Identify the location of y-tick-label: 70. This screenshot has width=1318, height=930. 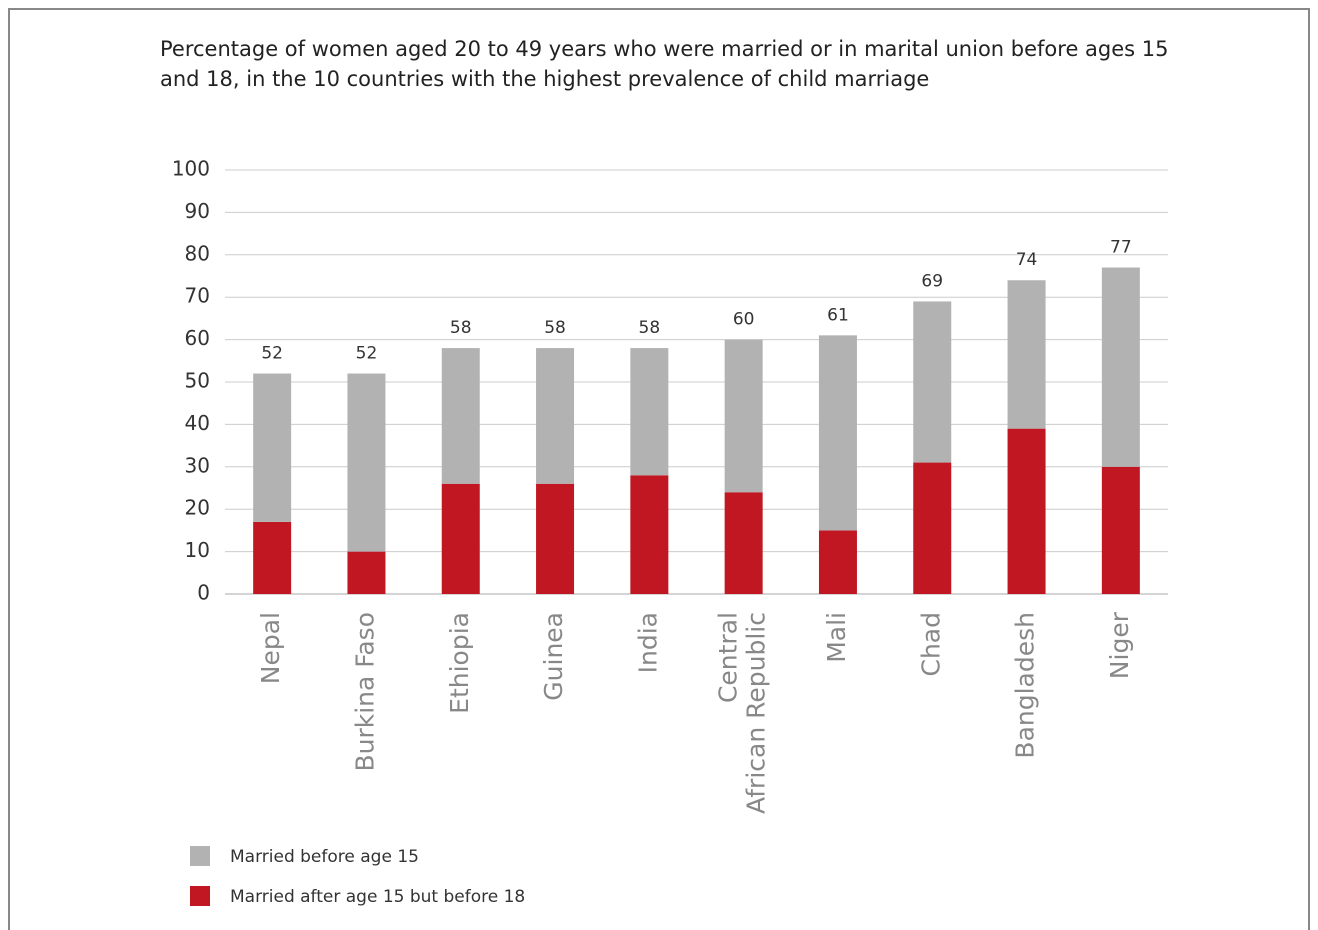
(197, 296).